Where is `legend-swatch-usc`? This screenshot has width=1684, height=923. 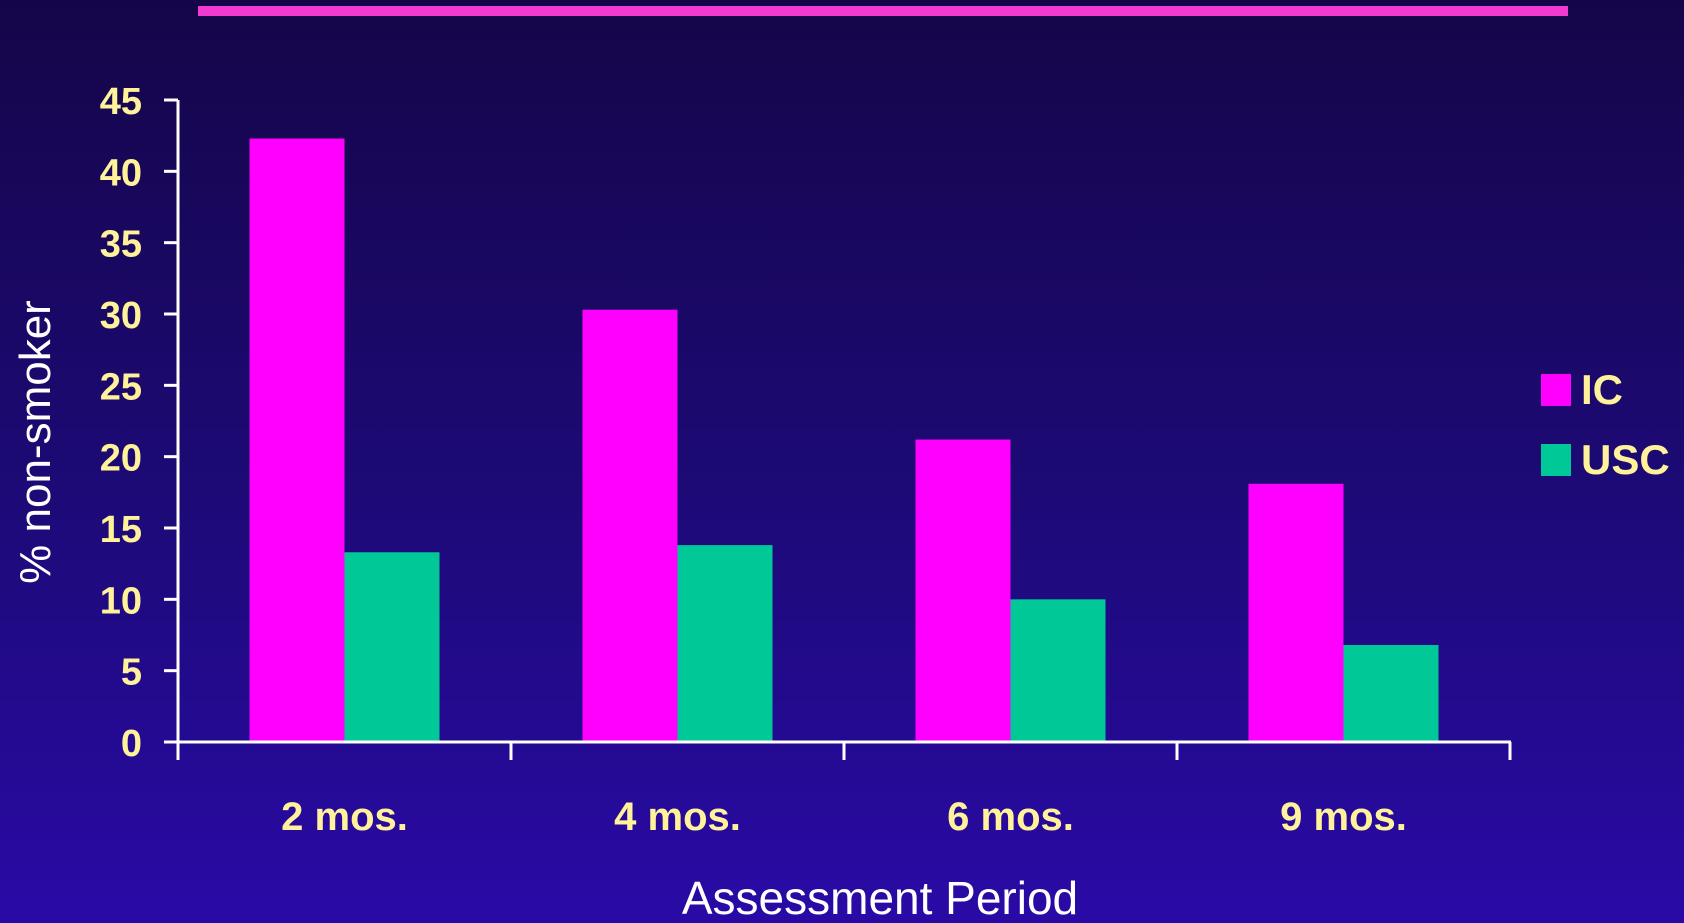 legend-swatch-usc is located at coordinates (1556, 460).